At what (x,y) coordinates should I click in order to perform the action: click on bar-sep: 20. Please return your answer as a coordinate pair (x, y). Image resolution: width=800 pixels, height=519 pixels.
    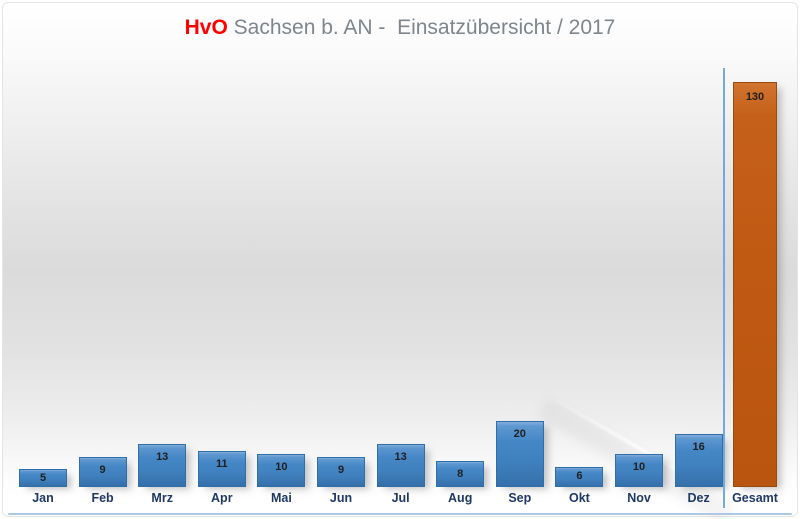
    Looking at the image, I should click on (519, 454).